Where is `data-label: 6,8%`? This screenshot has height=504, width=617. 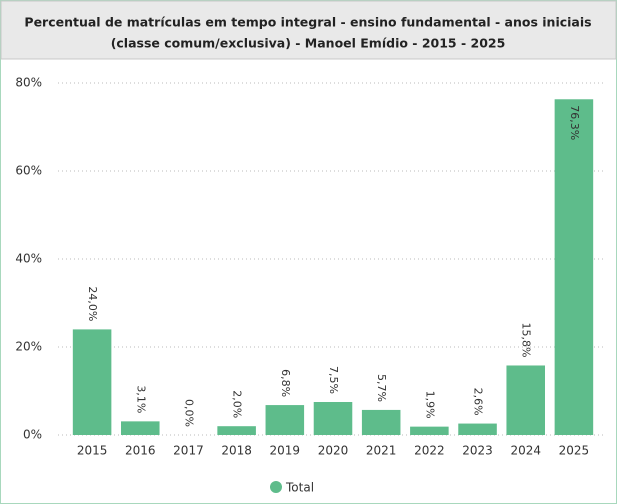 data-label: 6,8% is located at coordinates (285, 383).